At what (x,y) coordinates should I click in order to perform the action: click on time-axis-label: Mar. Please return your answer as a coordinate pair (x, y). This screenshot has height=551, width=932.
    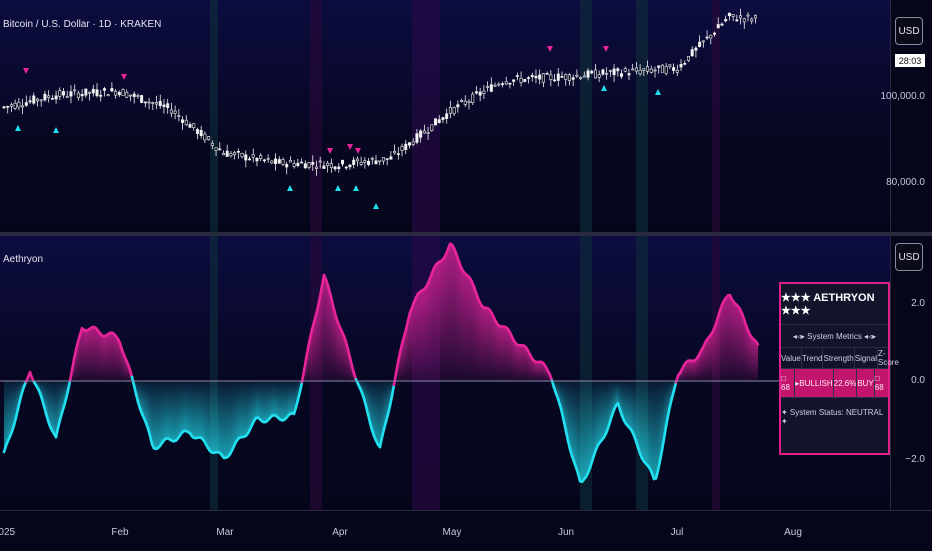
    Looking at the image, I should click on (224, 532).